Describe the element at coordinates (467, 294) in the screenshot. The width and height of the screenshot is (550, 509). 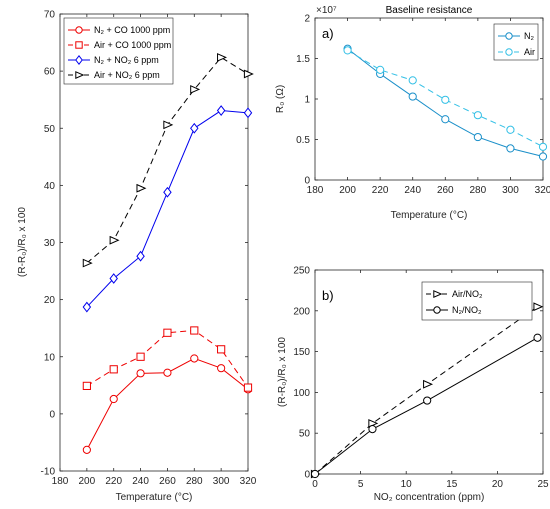
I see `legend-label: Air/NO₂` at that location.